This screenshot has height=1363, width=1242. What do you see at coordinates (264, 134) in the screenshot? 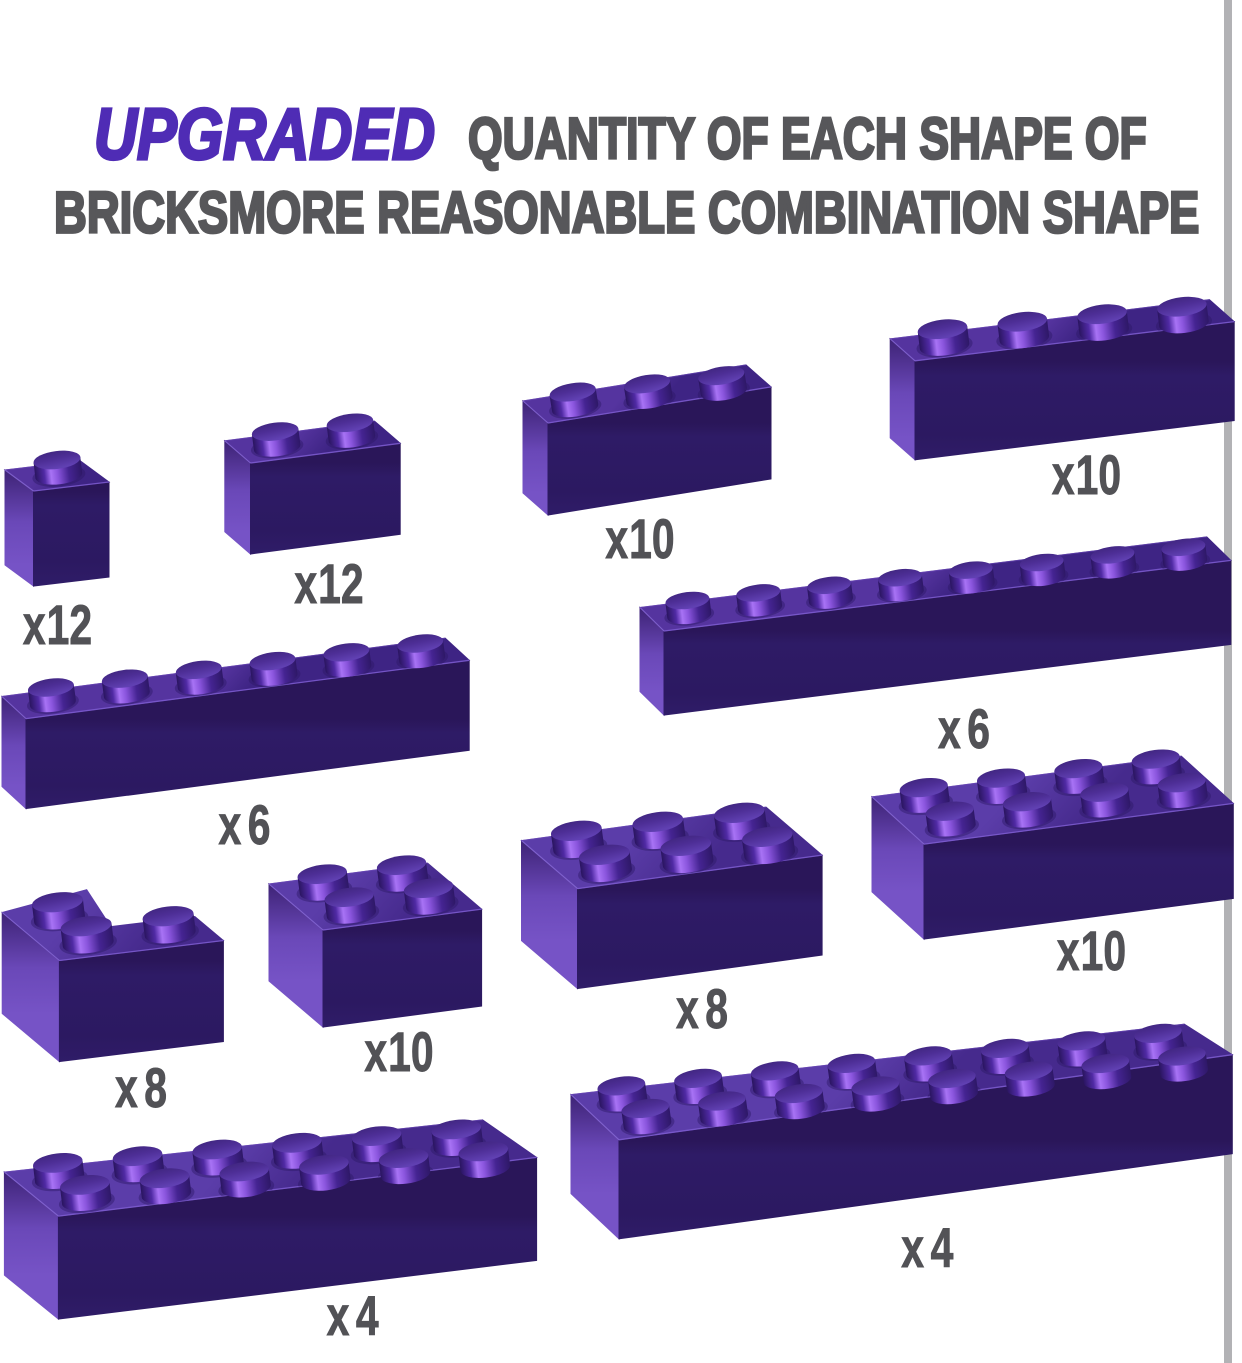
I see `svg-text: UPGRADED` at bounding box center [264, 134].